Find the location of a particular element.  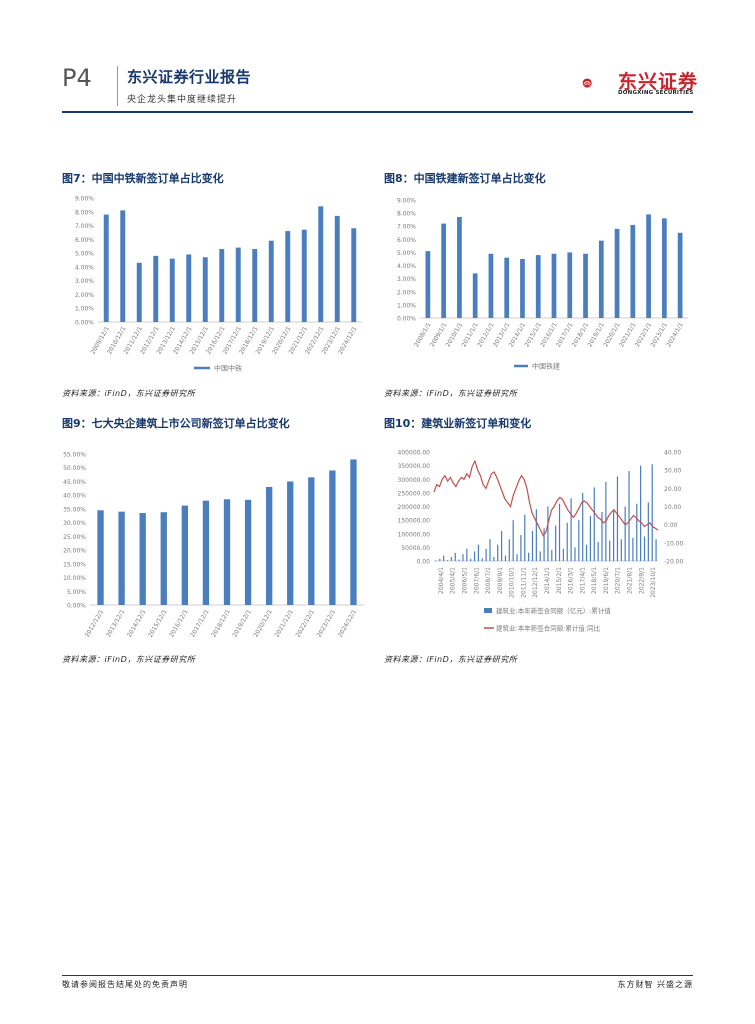

x-tick-label: 2017/4/1 is located at coordinates (582, 580).